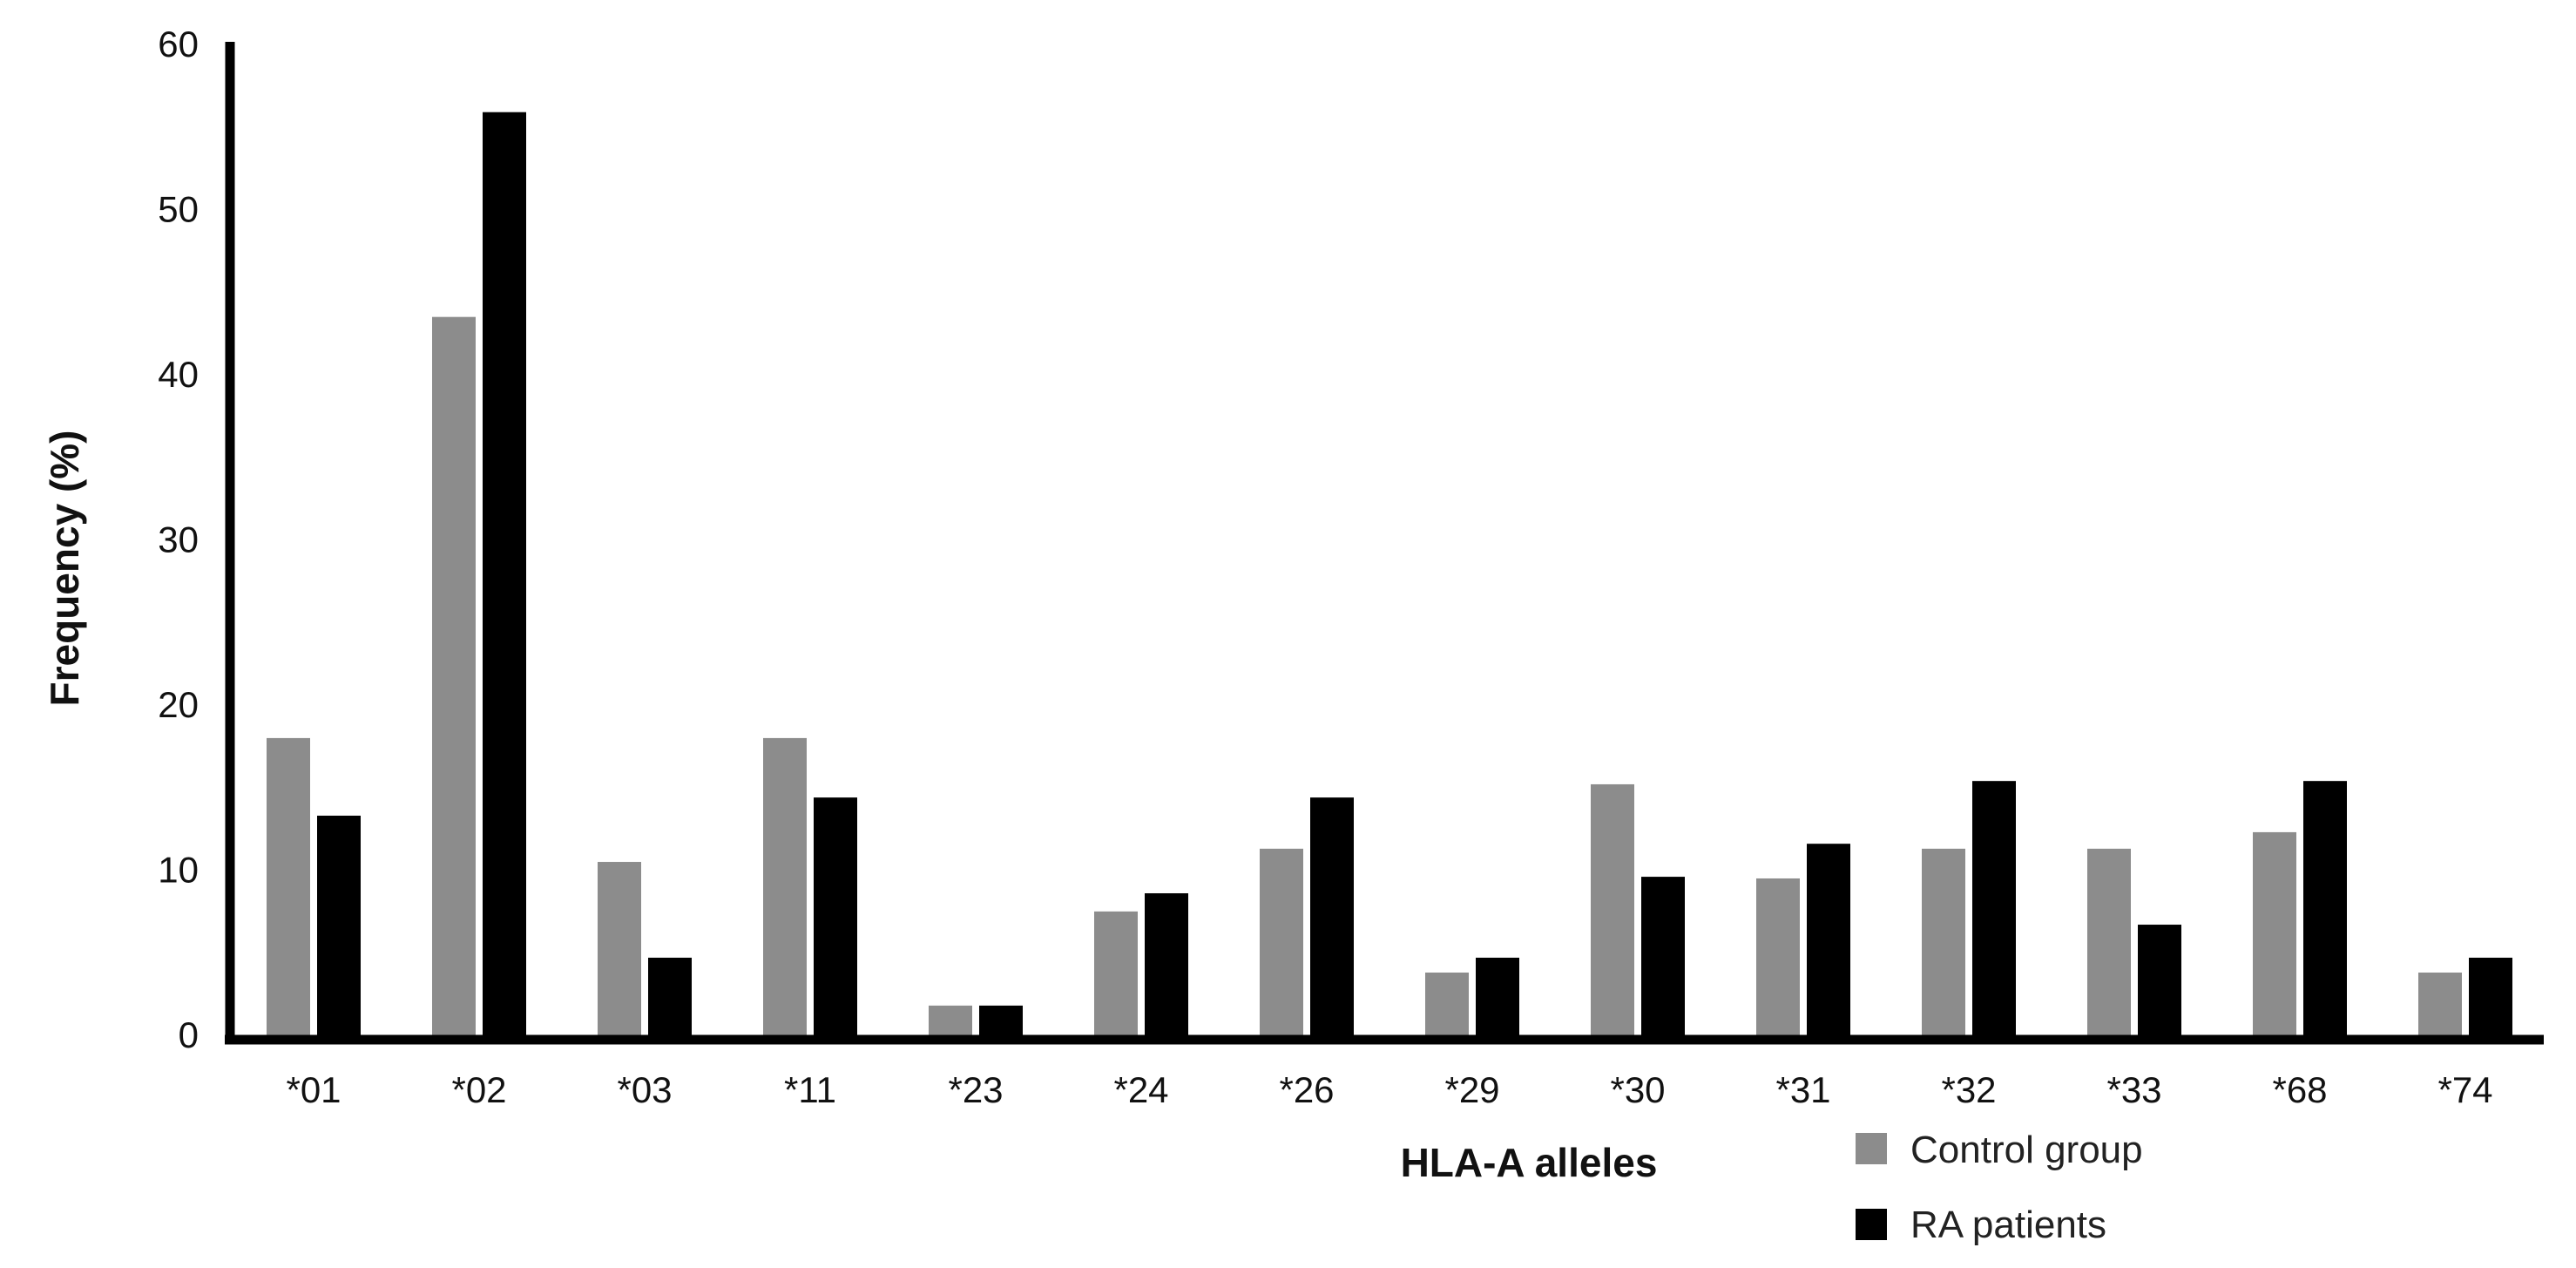 The image size is (2576, 1268). I want to click on y-axis-ticks: 0 10 20 30 40 50 60, so click(178, 539).